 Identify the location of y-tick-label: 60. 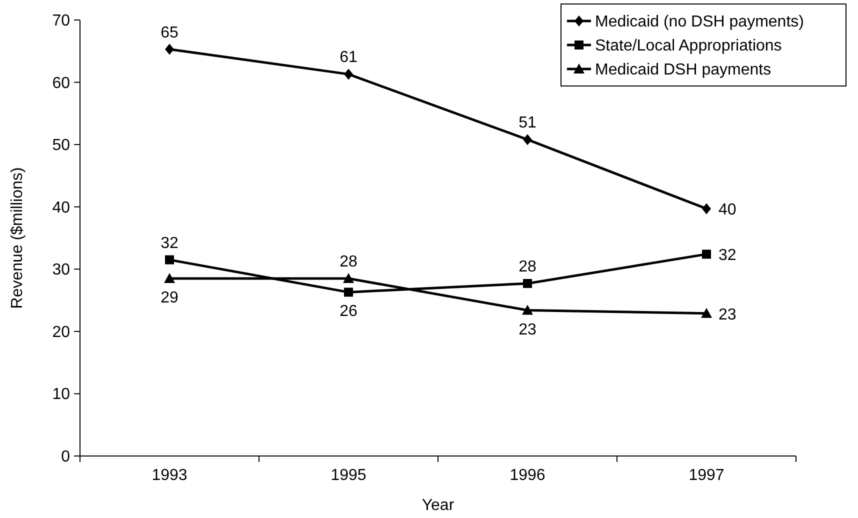
(61, 83).